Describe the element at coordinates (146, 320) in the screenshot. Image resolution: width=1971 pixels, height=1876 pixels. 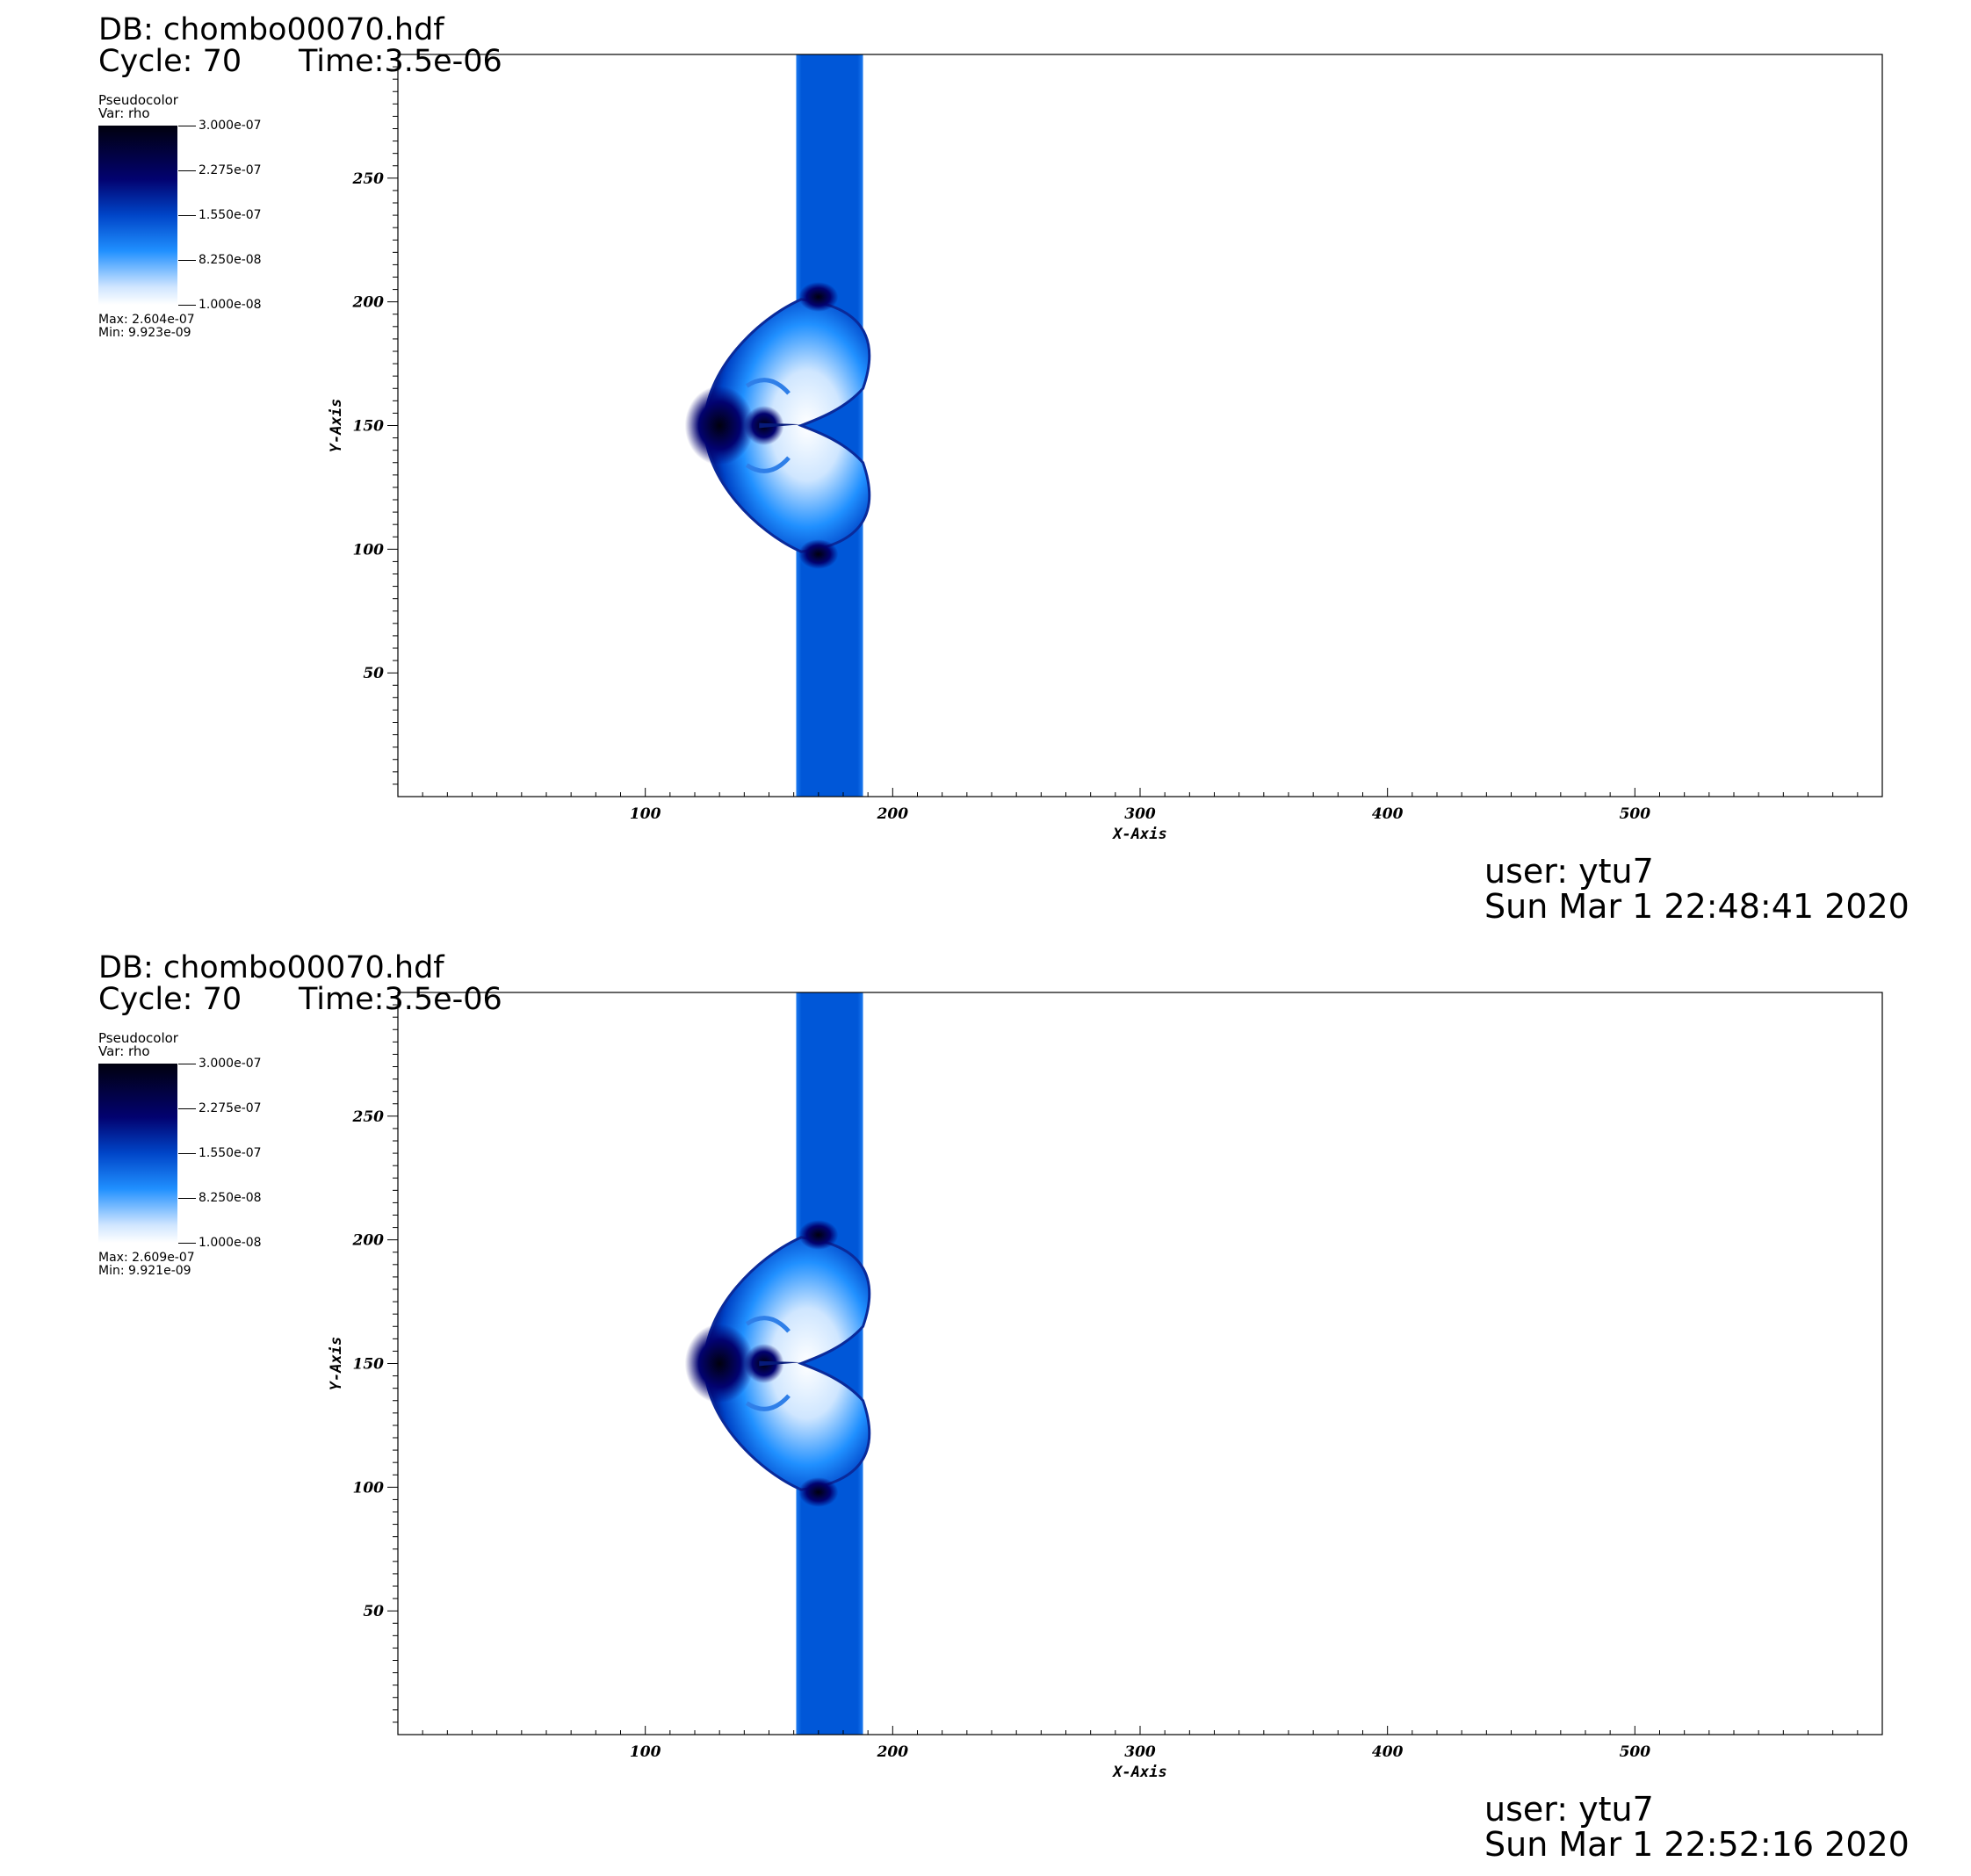
I see `max-label: Max: 2.604e-07` at that location.